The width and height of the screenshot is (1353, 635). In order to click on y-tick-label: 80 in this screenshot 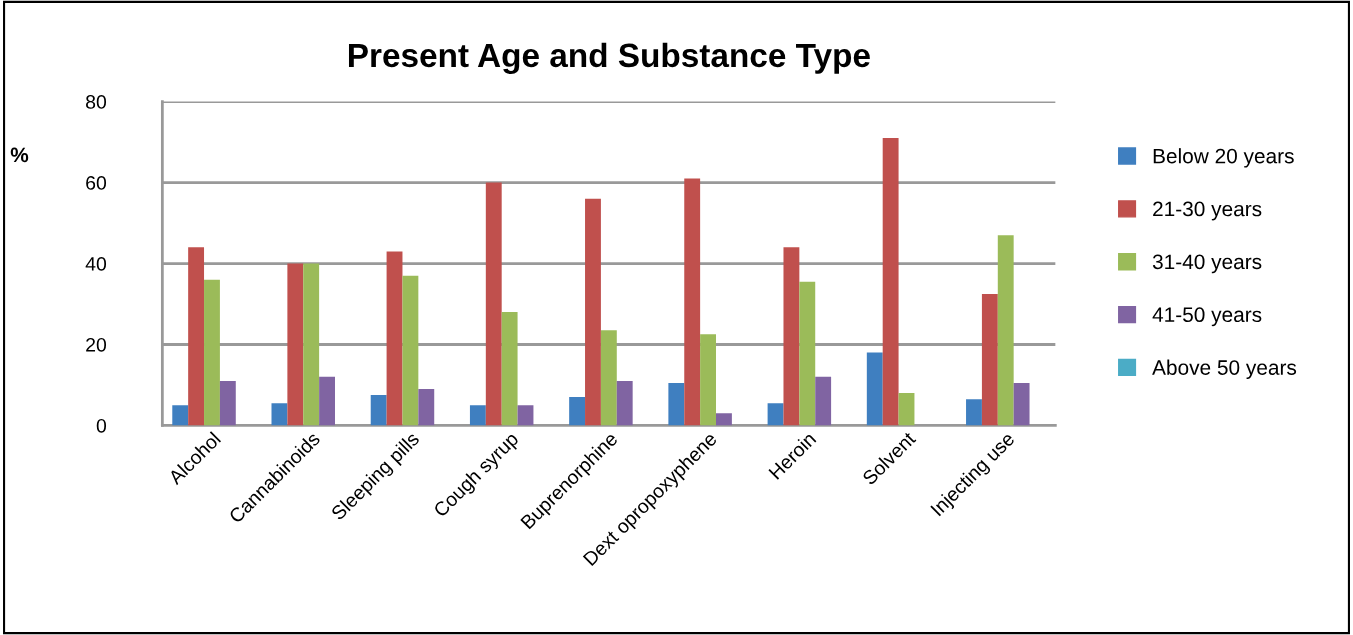, I will do `click(96, 102)`.